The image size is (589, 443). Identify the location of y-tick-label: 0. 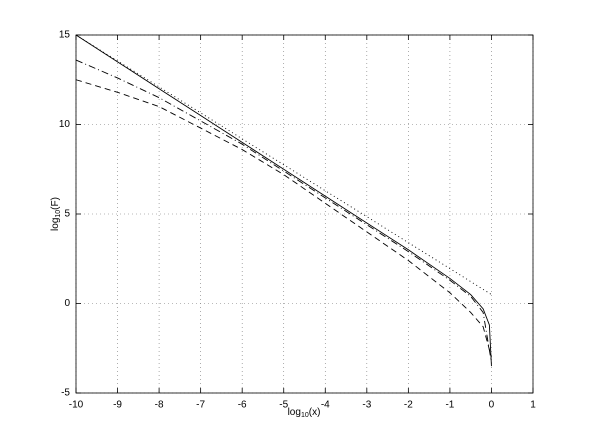
(67, 303).